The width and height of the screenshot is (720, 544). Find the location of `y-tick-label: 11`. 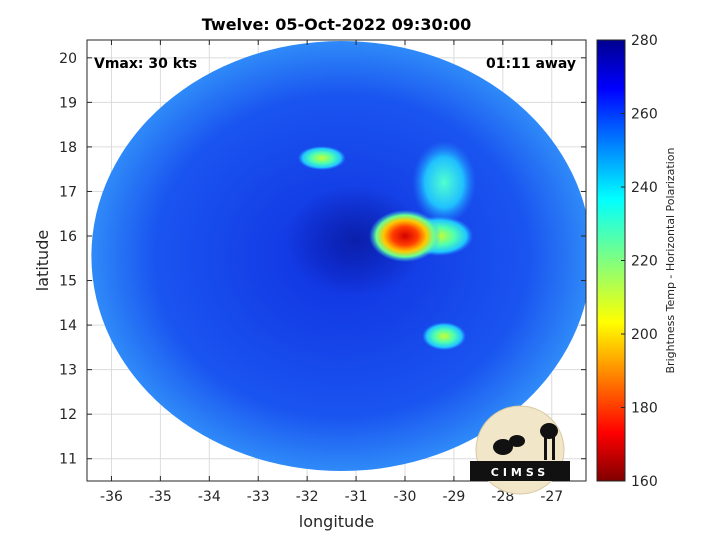

y-tick-label: 11 is located at coordinates (68, 460).